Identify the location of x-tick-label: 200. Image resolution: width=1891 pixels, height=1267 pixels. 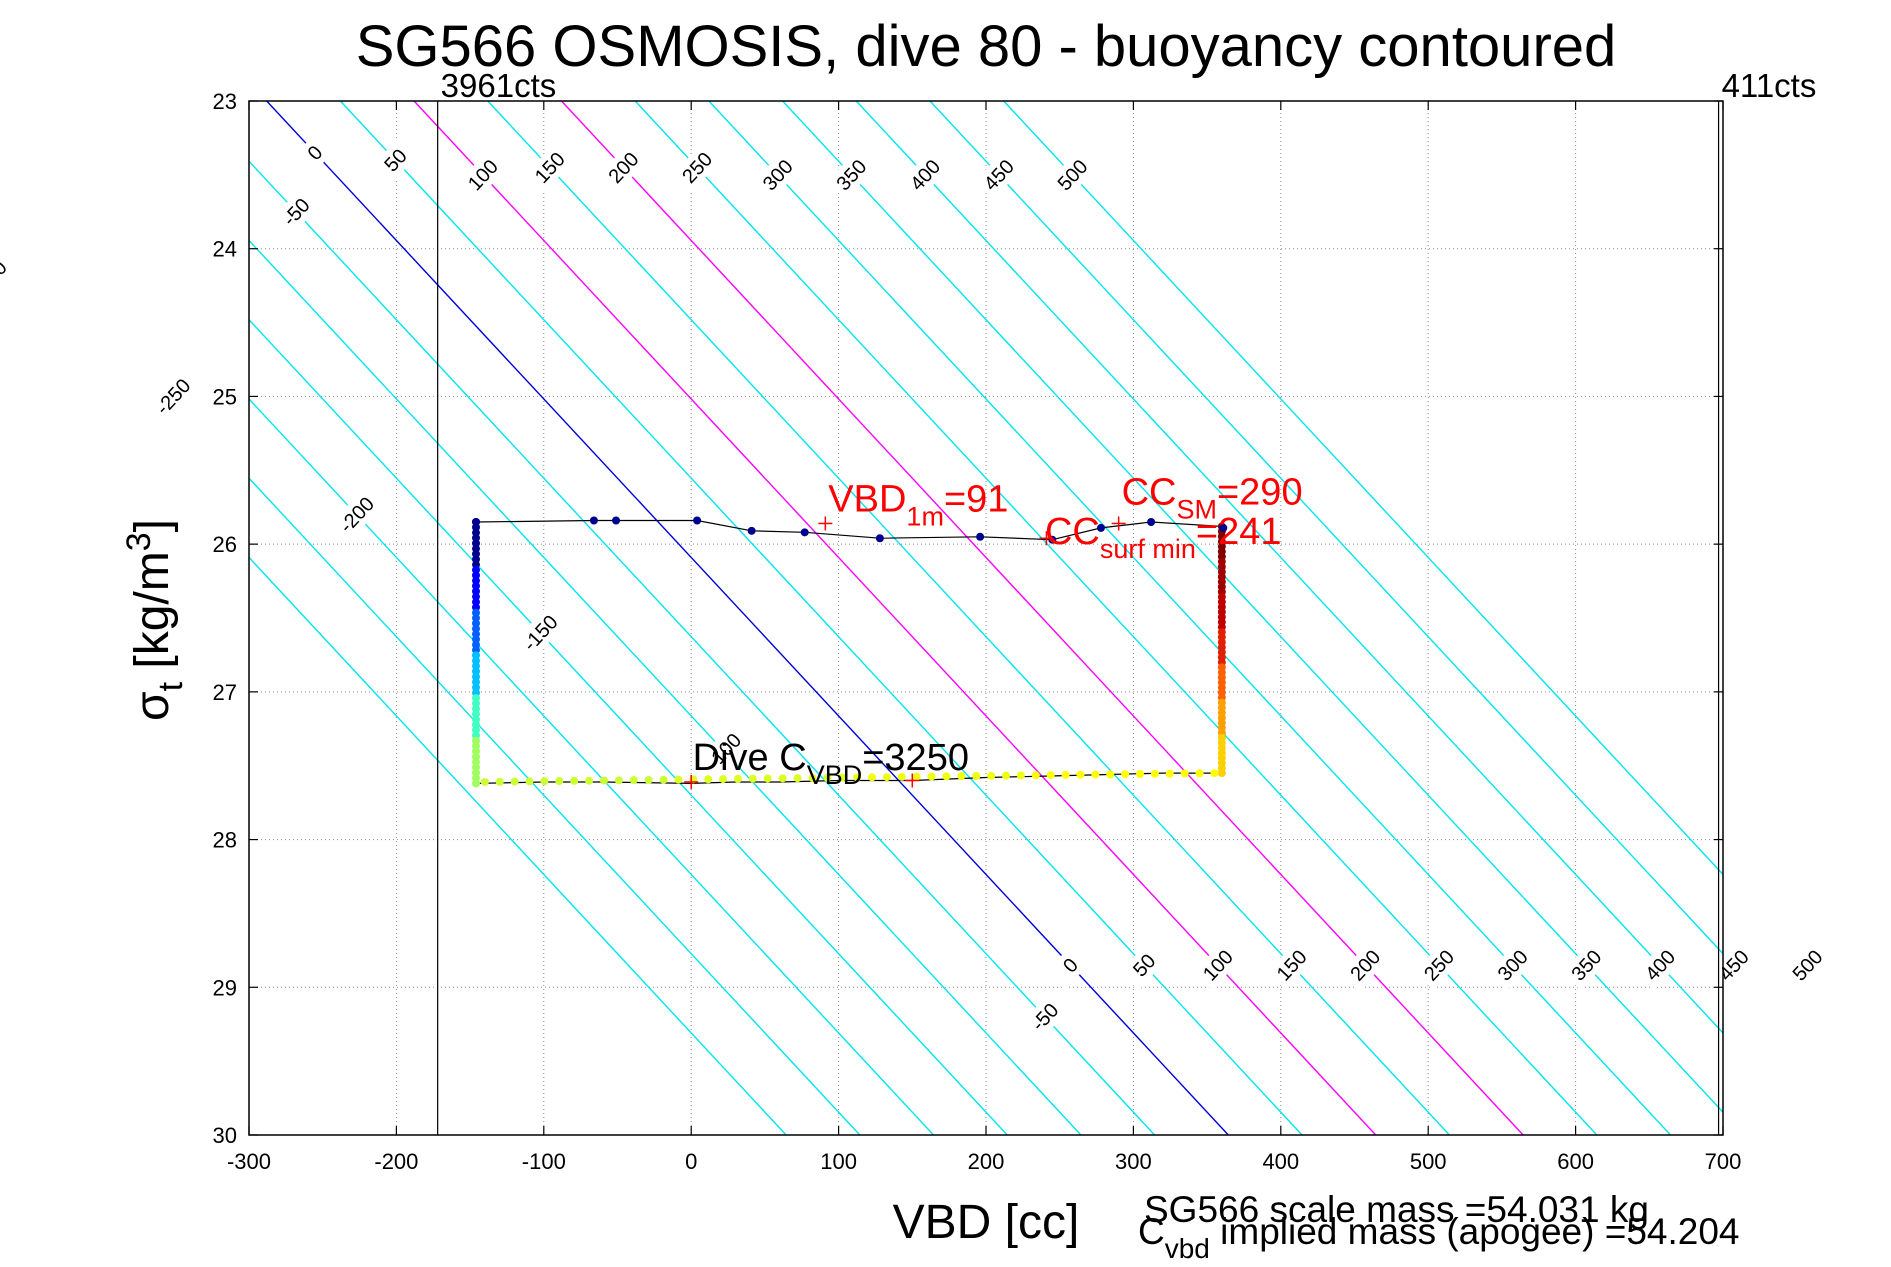
(986, 1161).